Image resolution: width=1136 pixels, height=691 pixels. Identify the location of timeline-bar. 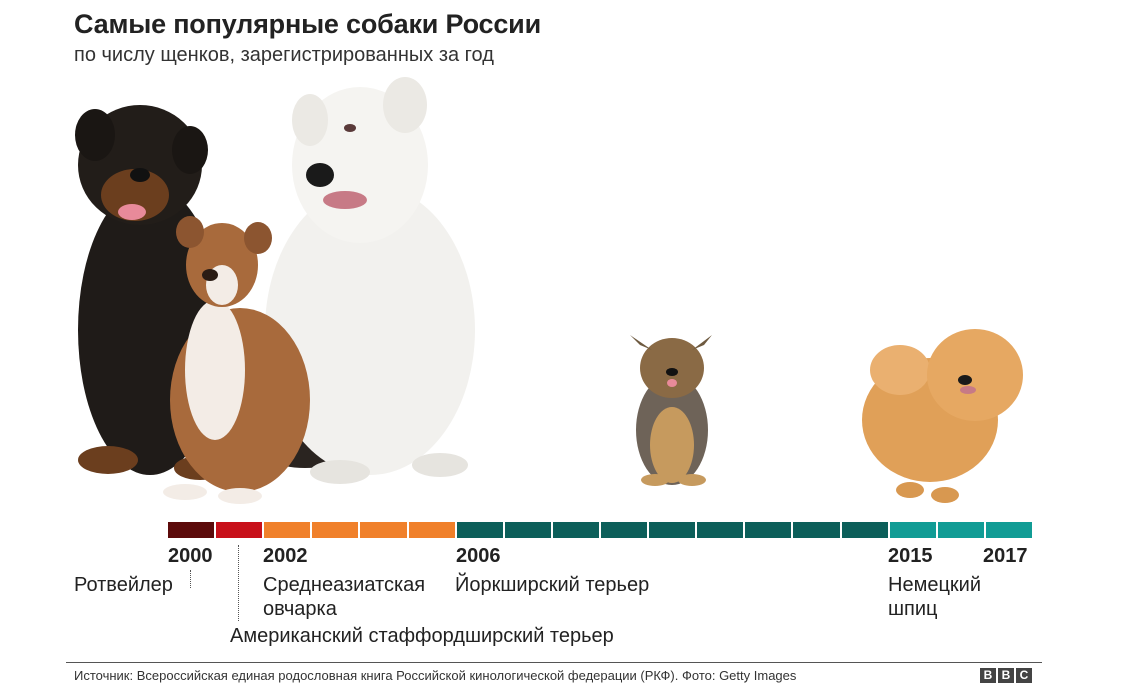
(600, 530).